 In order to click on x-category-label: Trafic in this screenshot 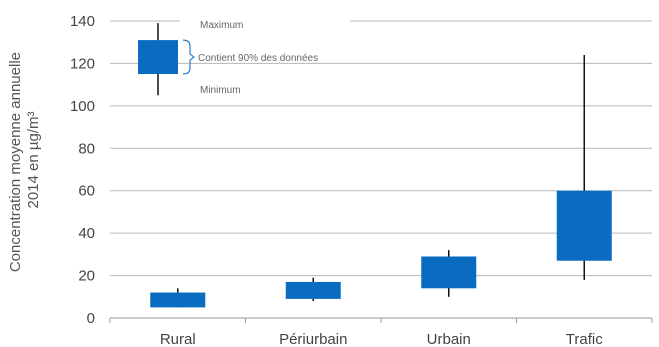, I will do `click(584, 339)`.